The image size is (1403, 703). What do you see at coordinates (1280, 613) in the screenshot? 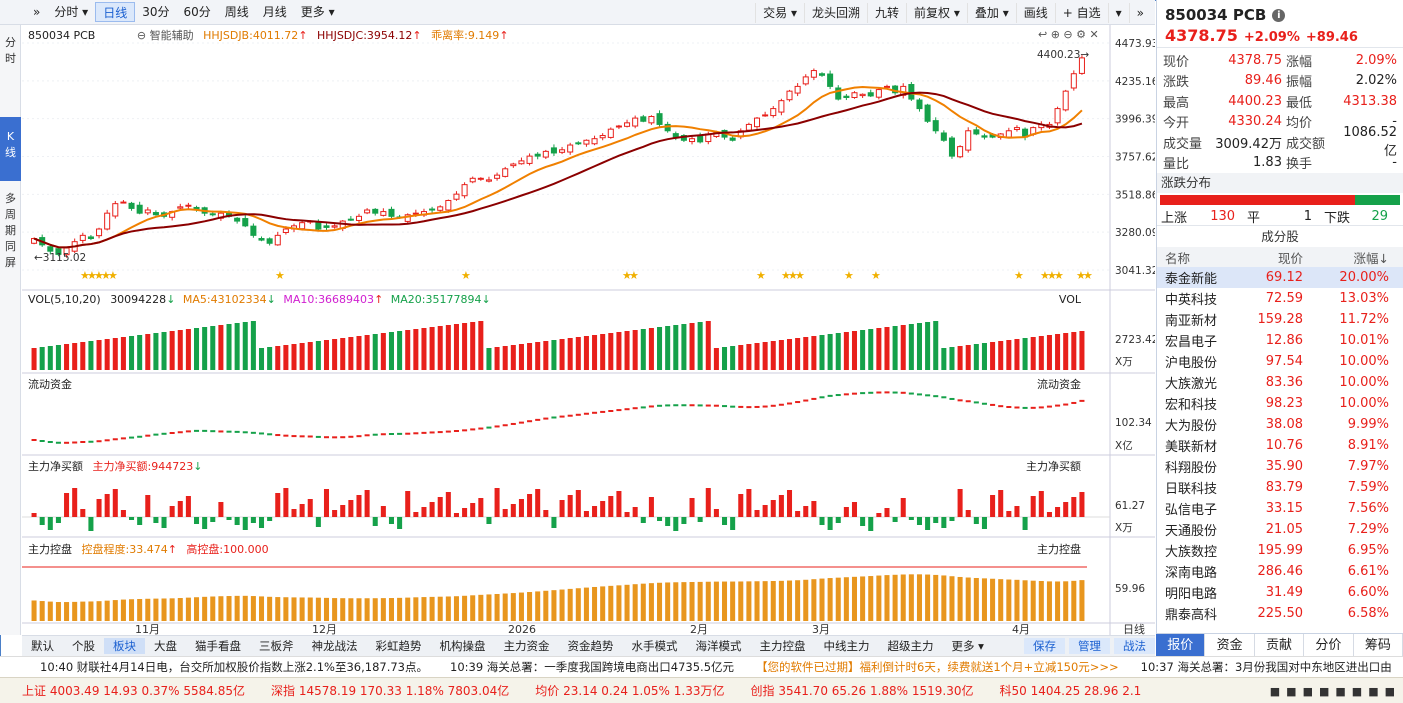
I see `constituent-row: 鼎泰高科 225.50 6.58%` at bounding box center [1280, 613].